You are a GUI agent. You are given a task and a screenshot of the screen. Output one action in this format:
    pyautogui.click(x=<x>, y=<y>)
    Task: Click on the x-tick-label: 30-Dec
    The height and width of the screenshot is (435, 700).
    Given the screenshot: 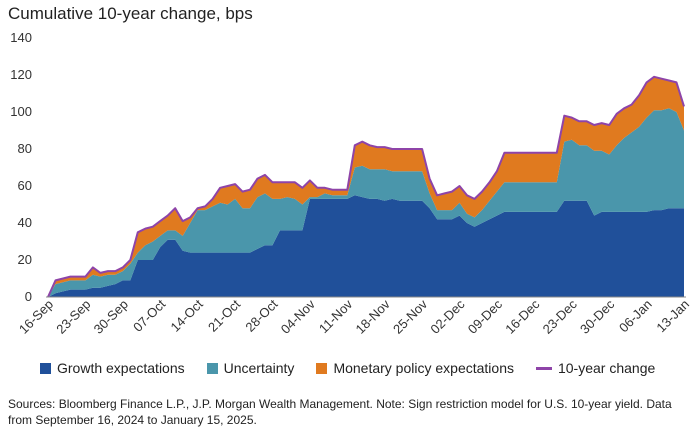 What is the action you would take?
    pyautogui.click(x=597, y=316)
    